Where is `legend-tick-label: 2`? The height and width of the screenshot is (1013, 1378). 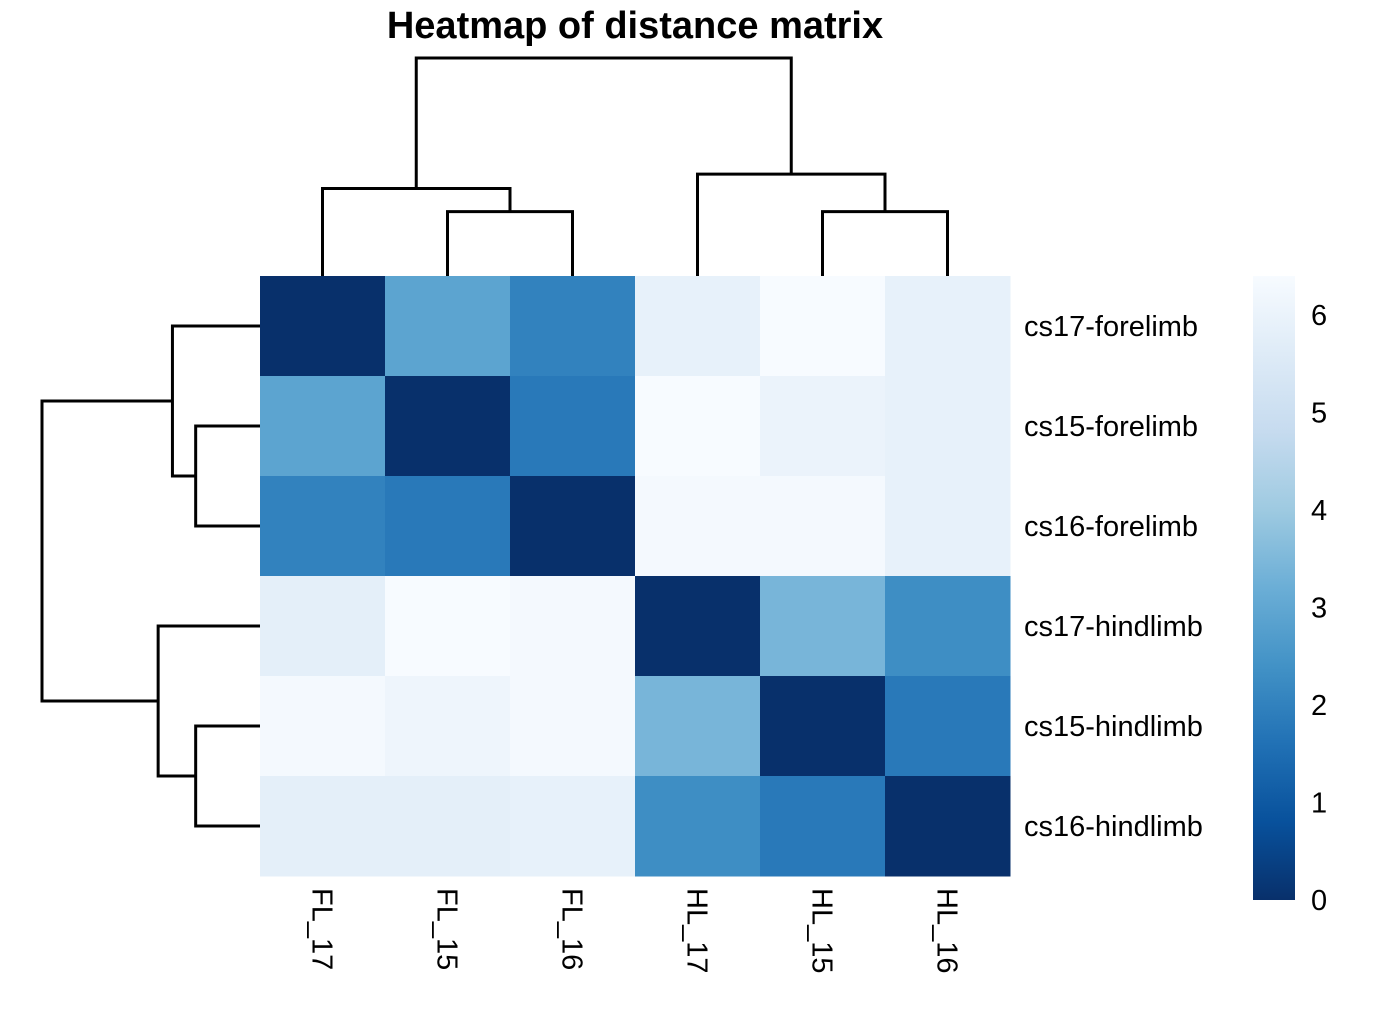
legend-tick-label: 2 is located at coordinates (1319, 706).